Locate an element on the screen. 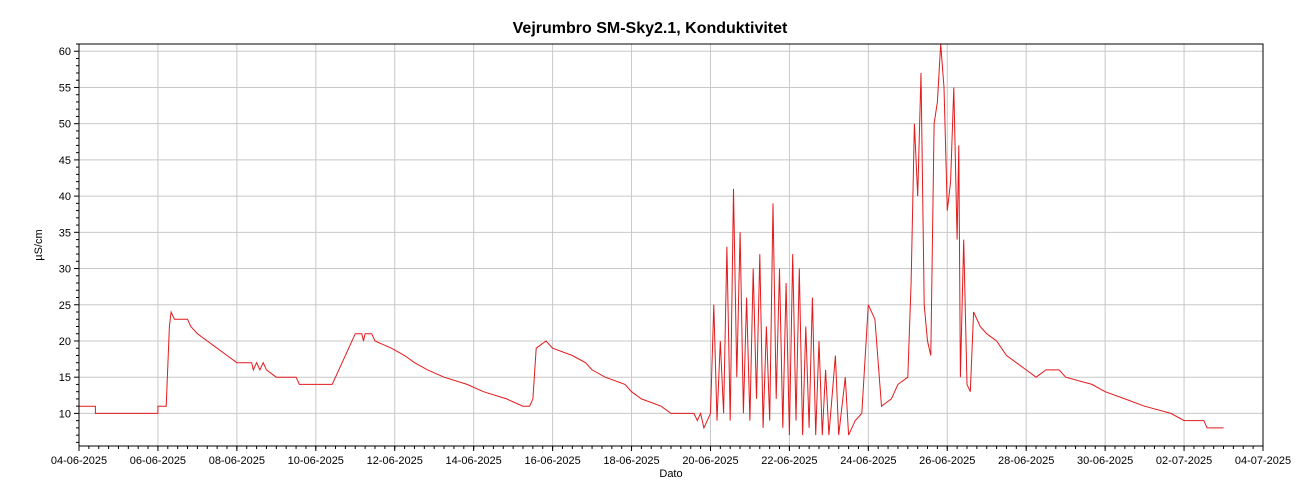 The image size is (1300, 500). x-tick-label: 26-06-2025 is located at coordinates (947, 461).